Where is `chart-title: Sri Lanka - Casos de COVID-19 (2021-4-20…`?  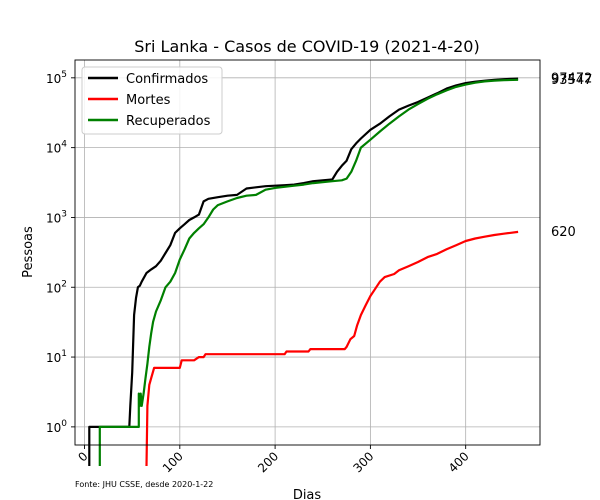
chart-title: Sri Lanka - Casos de COVID-19 (2021-4-20… is located at coordinates (306, 46).